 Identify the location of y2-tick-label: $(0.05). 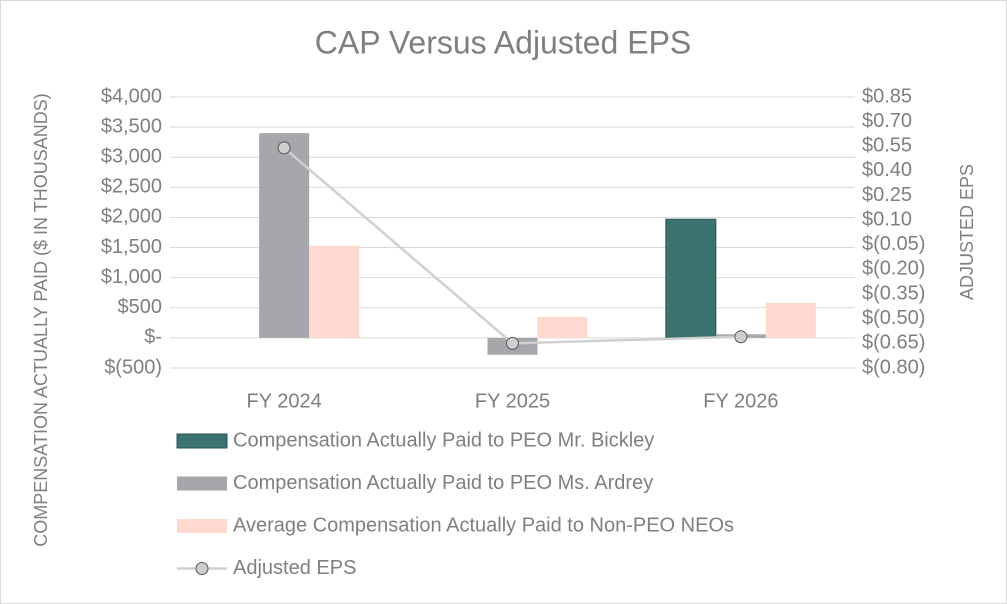
(893, 244).